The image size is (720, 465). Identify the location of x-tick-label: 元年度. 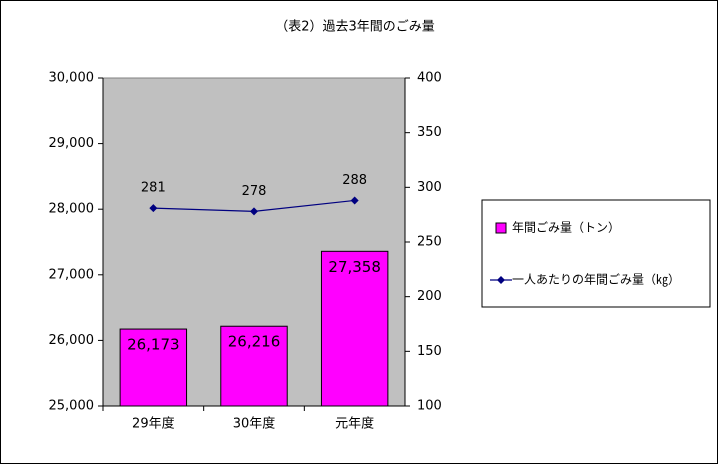
(354, 424).